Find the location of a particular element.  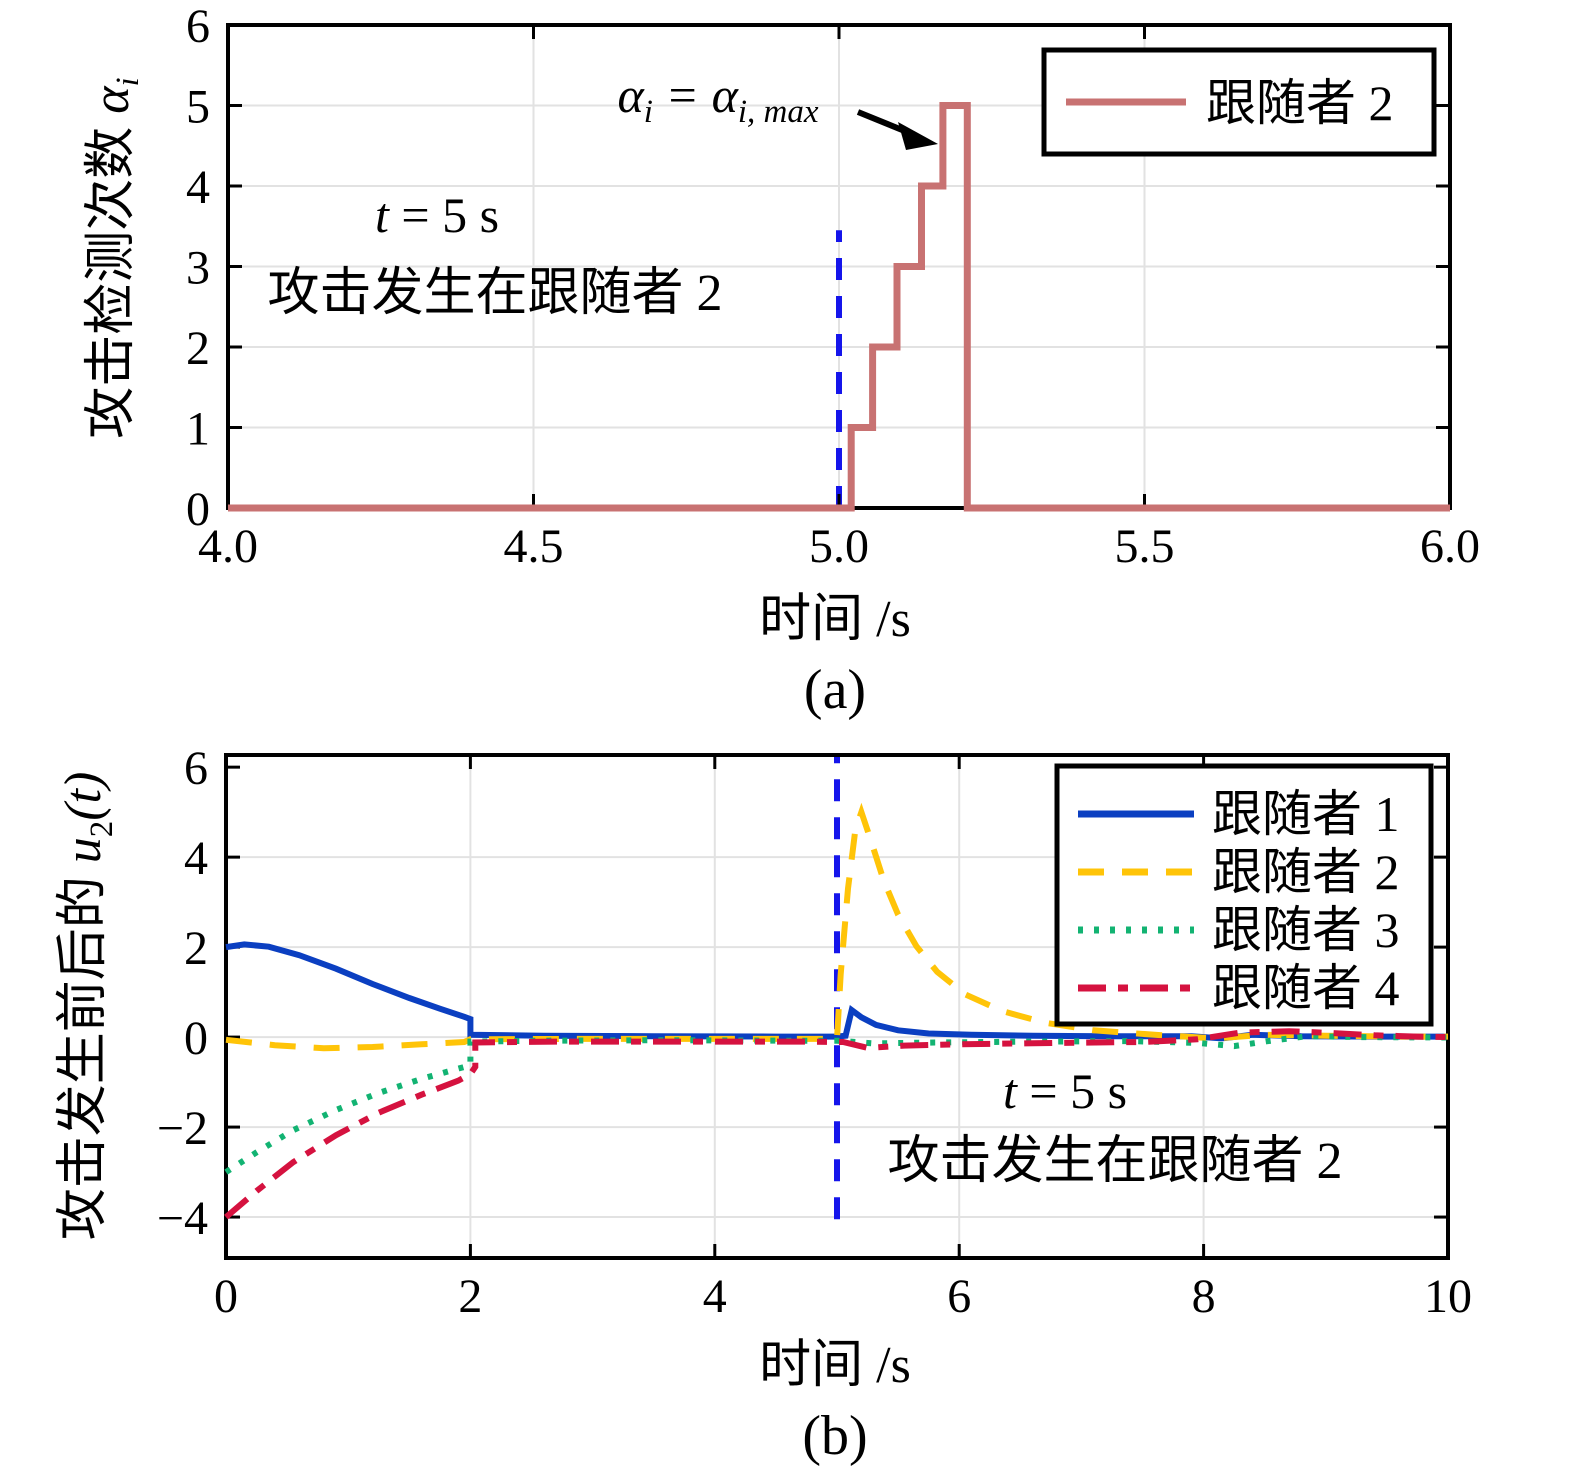

panel-a-annotation-alpha-max: αi = αi, max is located at coordinates (717, 98).